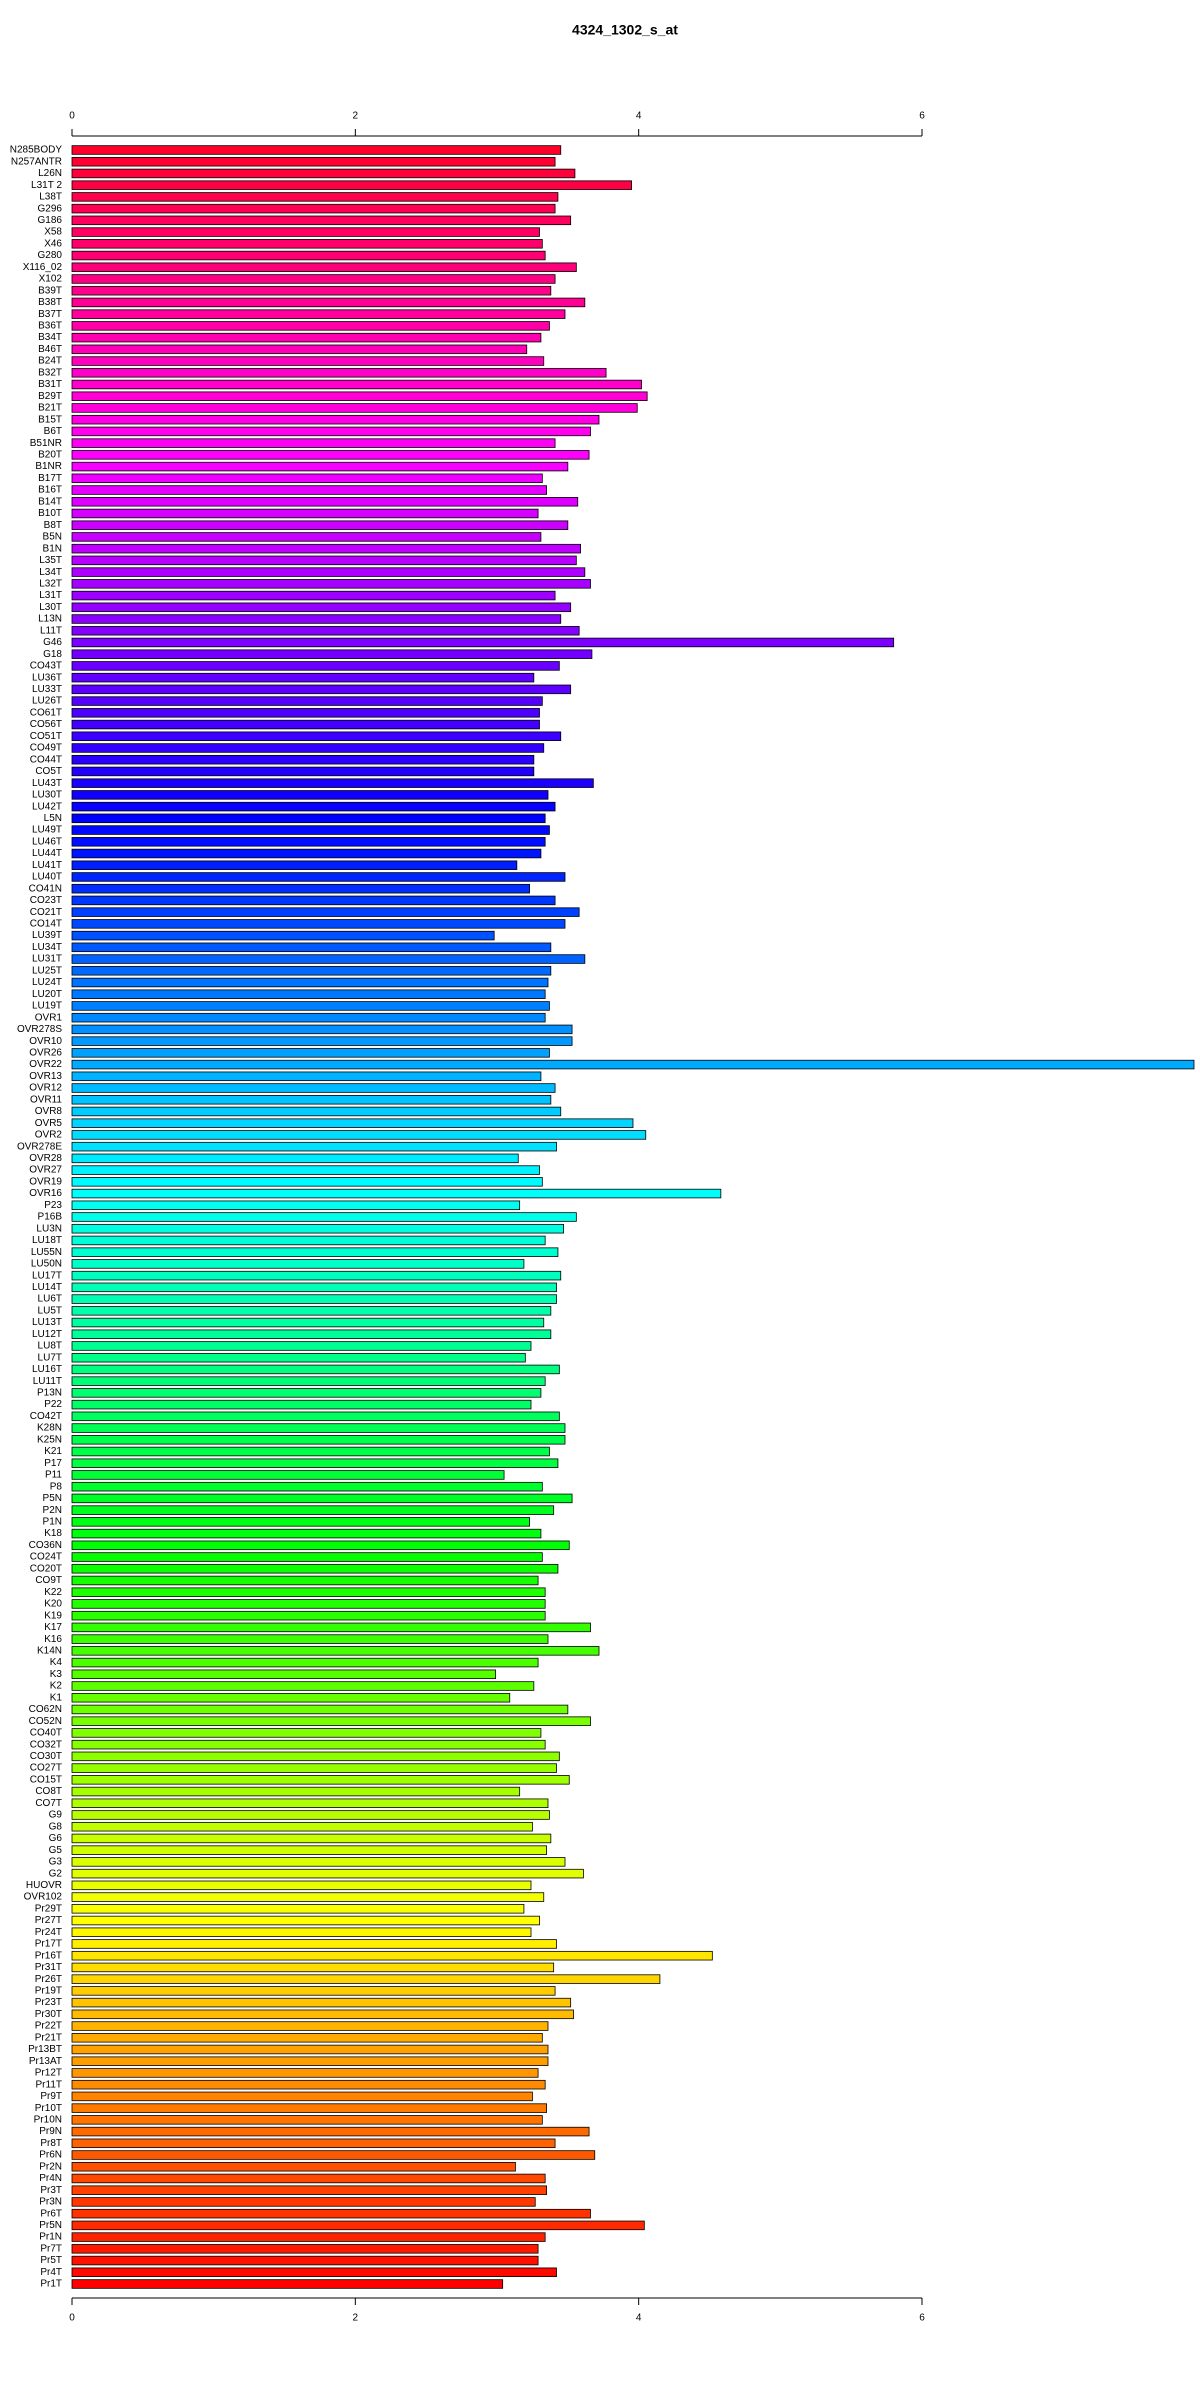 The height and width of the screenshot is (2400, 1200). I want to click on y-tick-label: B24T, so click(50, 361).